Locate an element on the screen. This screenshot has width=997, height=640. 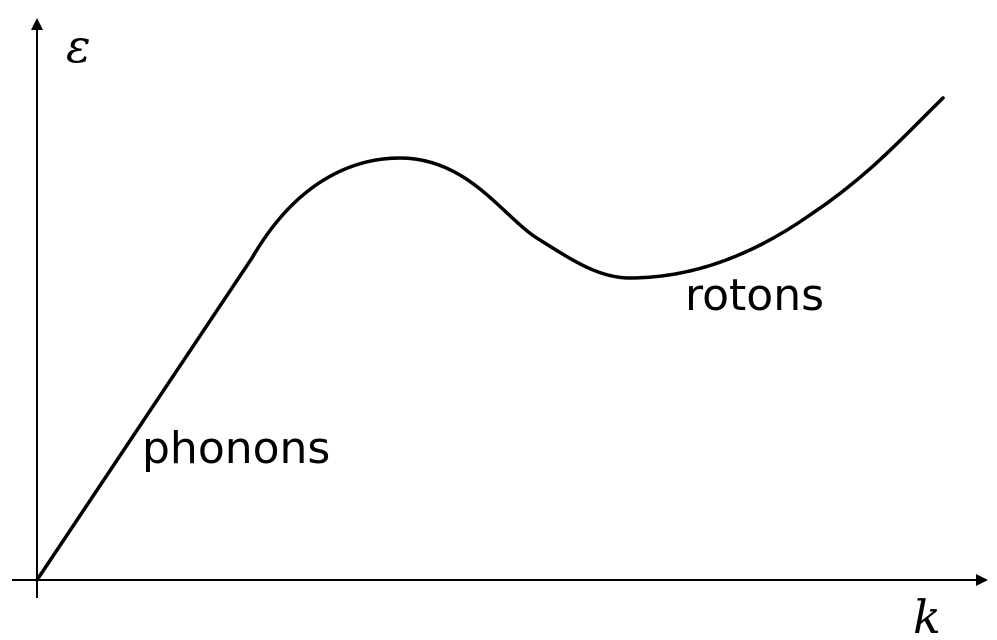
x-axis-label: k is located at coordinates (927, 615).